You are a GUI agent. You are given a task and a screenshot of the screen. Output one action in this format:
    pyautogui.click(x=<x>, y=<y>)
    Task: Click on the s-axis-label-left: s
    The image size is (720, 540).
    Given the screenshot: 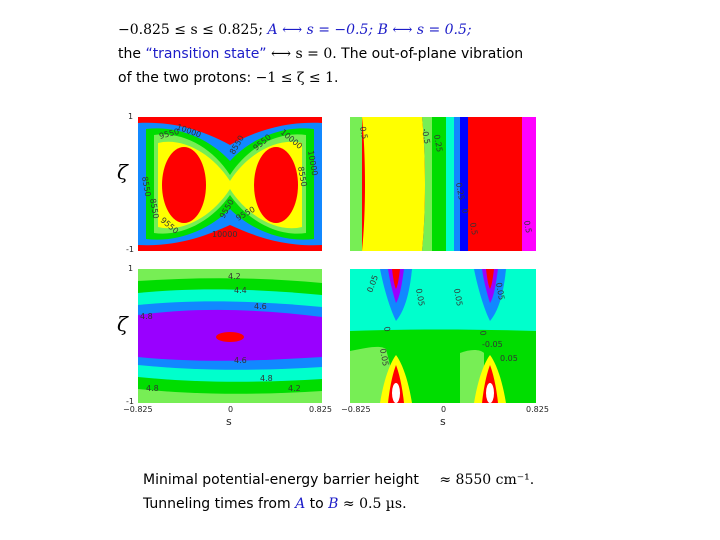 What is the action you would take?
    pyautogui.click(x=229, y=421)
    